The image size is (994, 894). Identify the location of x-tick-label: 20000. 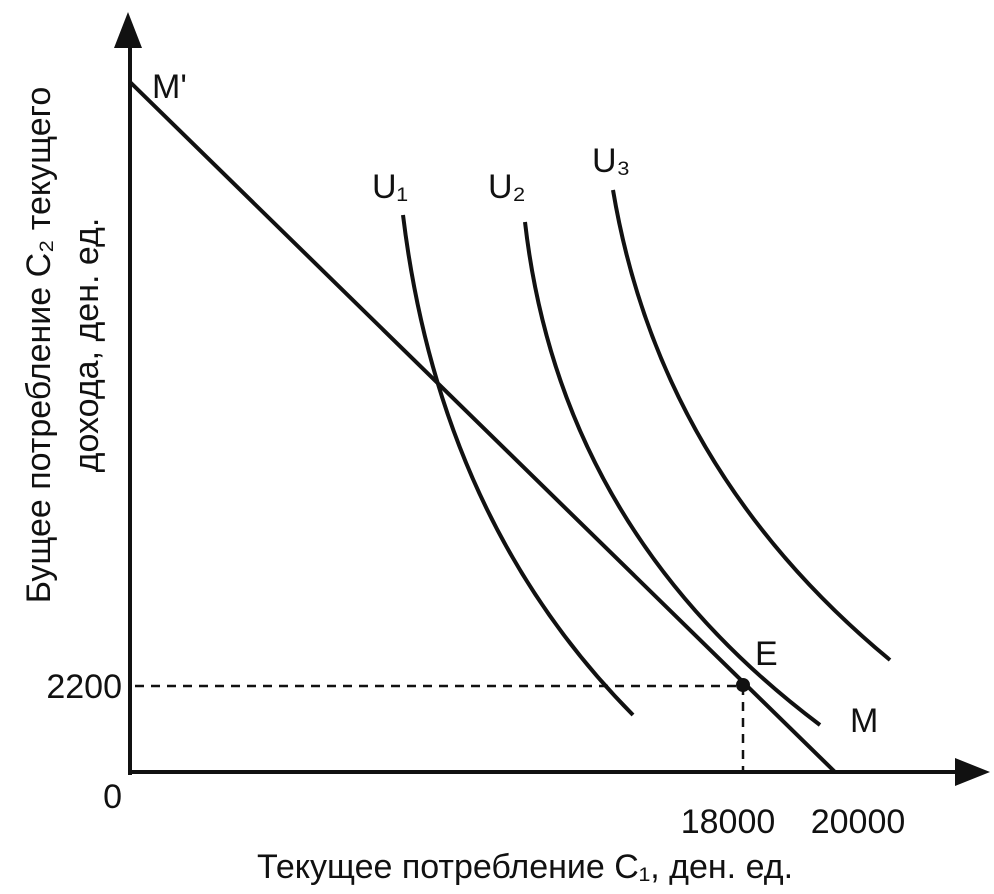
(858, 822).